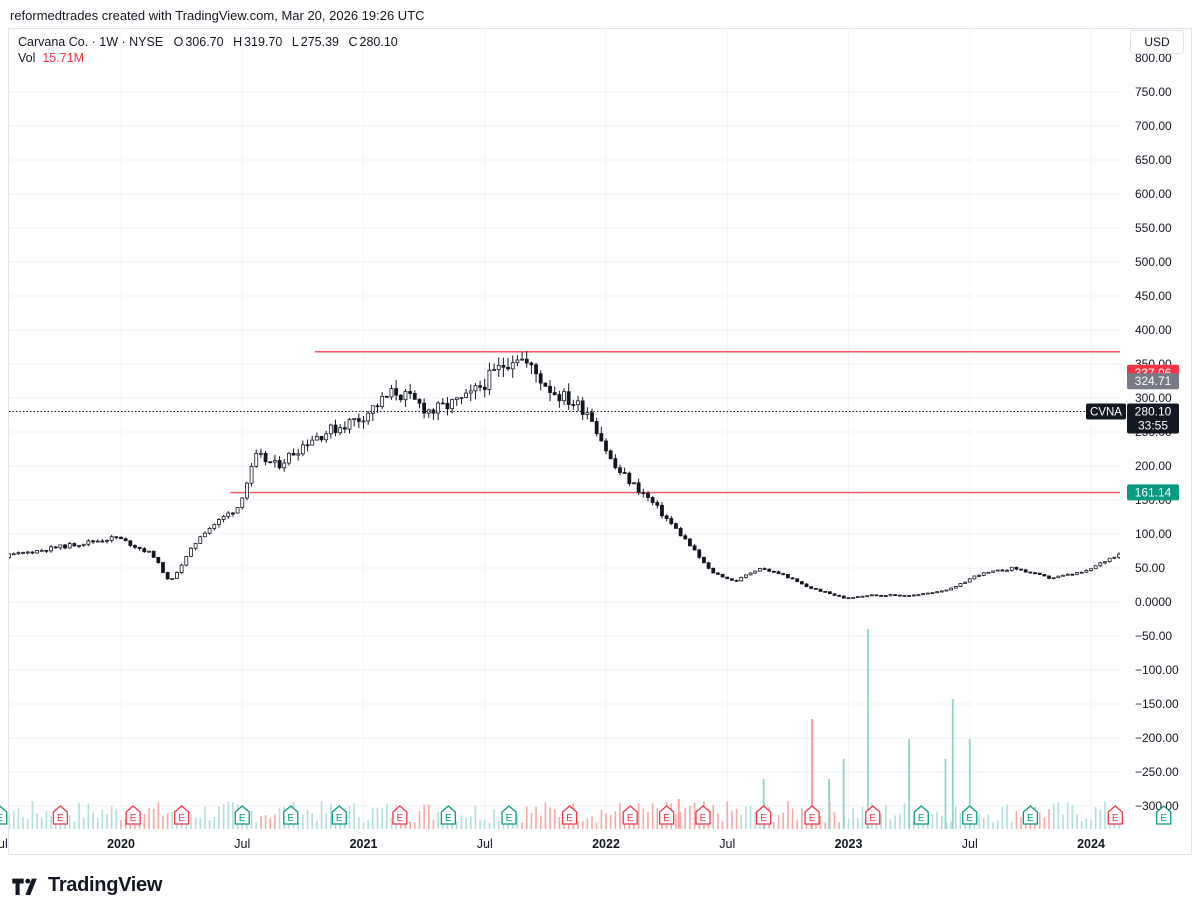 The height and width of the screenshot is (913, 1200). I want to click on currency-button: USD, so click(1157, 42).